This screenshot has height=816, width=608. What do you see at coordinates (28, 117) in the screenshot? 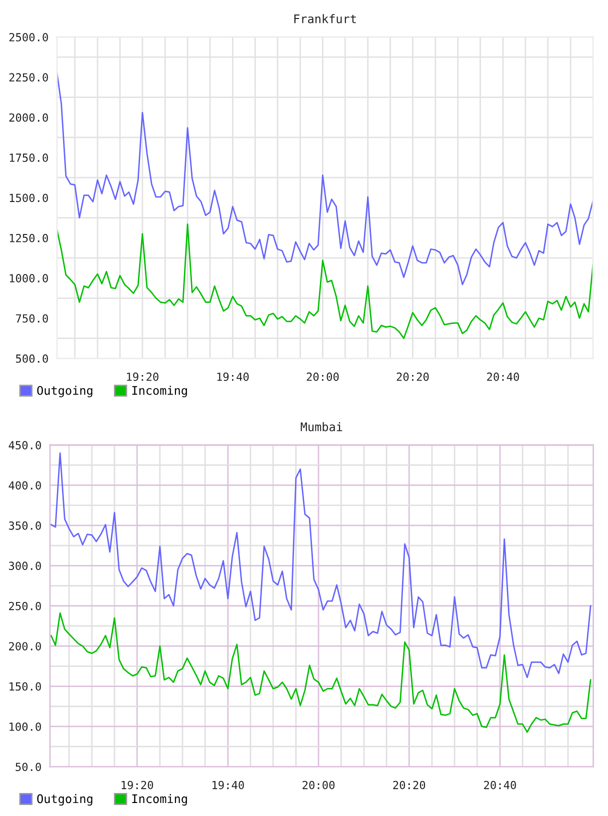
I see `y-tick-label: 2000.0` at bounding box center [28, 117].